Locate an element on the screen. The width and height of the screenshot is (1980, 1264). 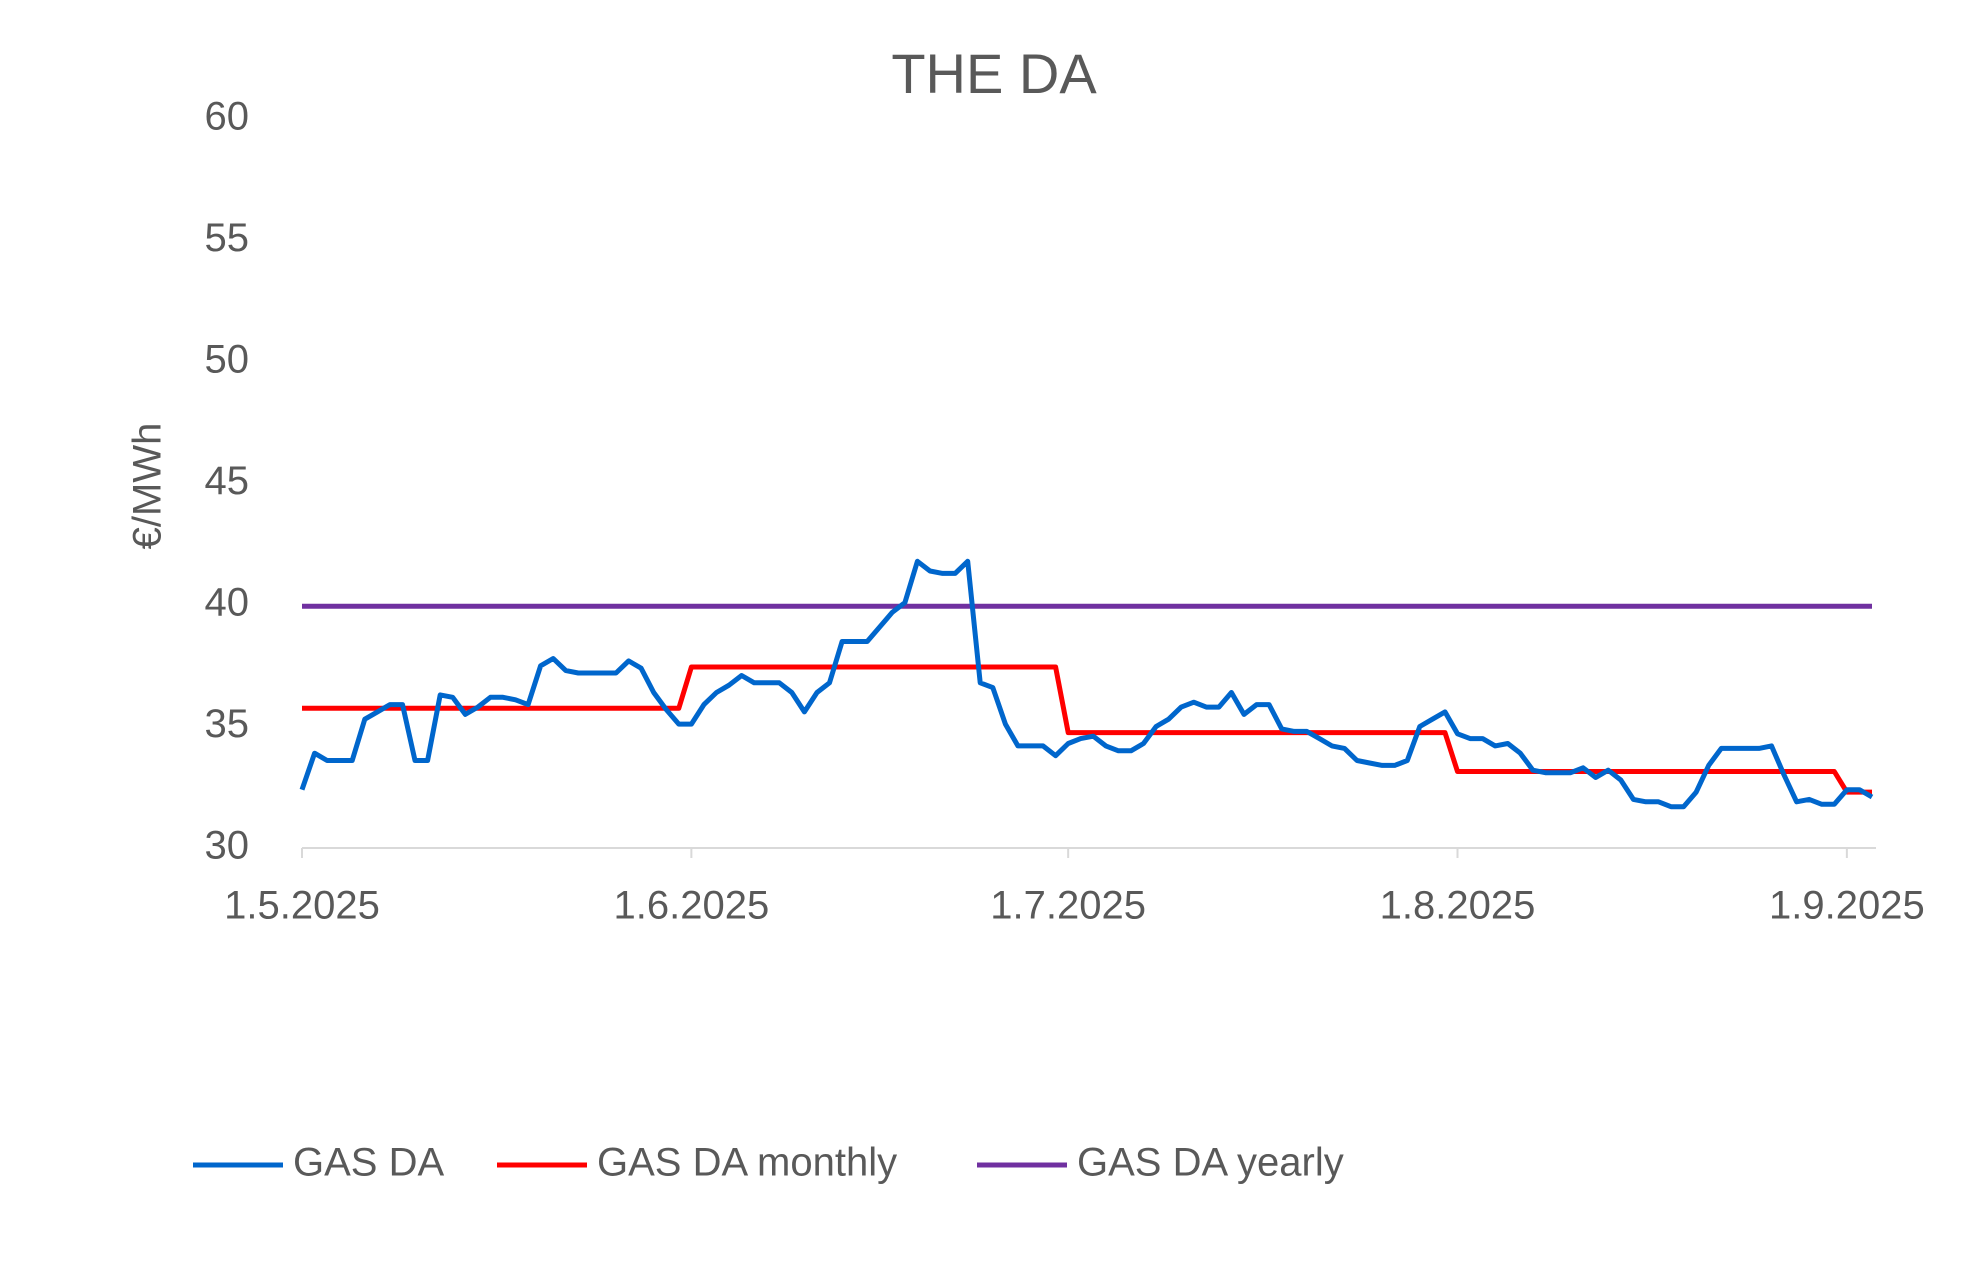
y-axis-label: €/MWh is located at coordinates (148, 486).